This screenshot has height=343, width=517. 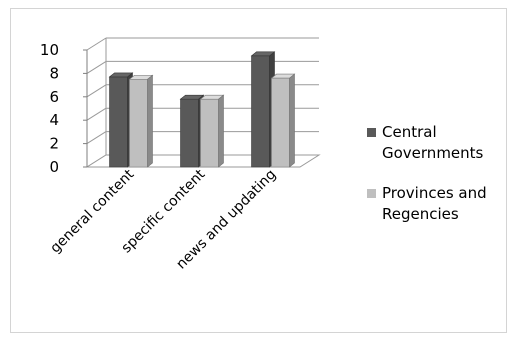 I want to click on y-tick-label: 10, so click(x=49, y=50).